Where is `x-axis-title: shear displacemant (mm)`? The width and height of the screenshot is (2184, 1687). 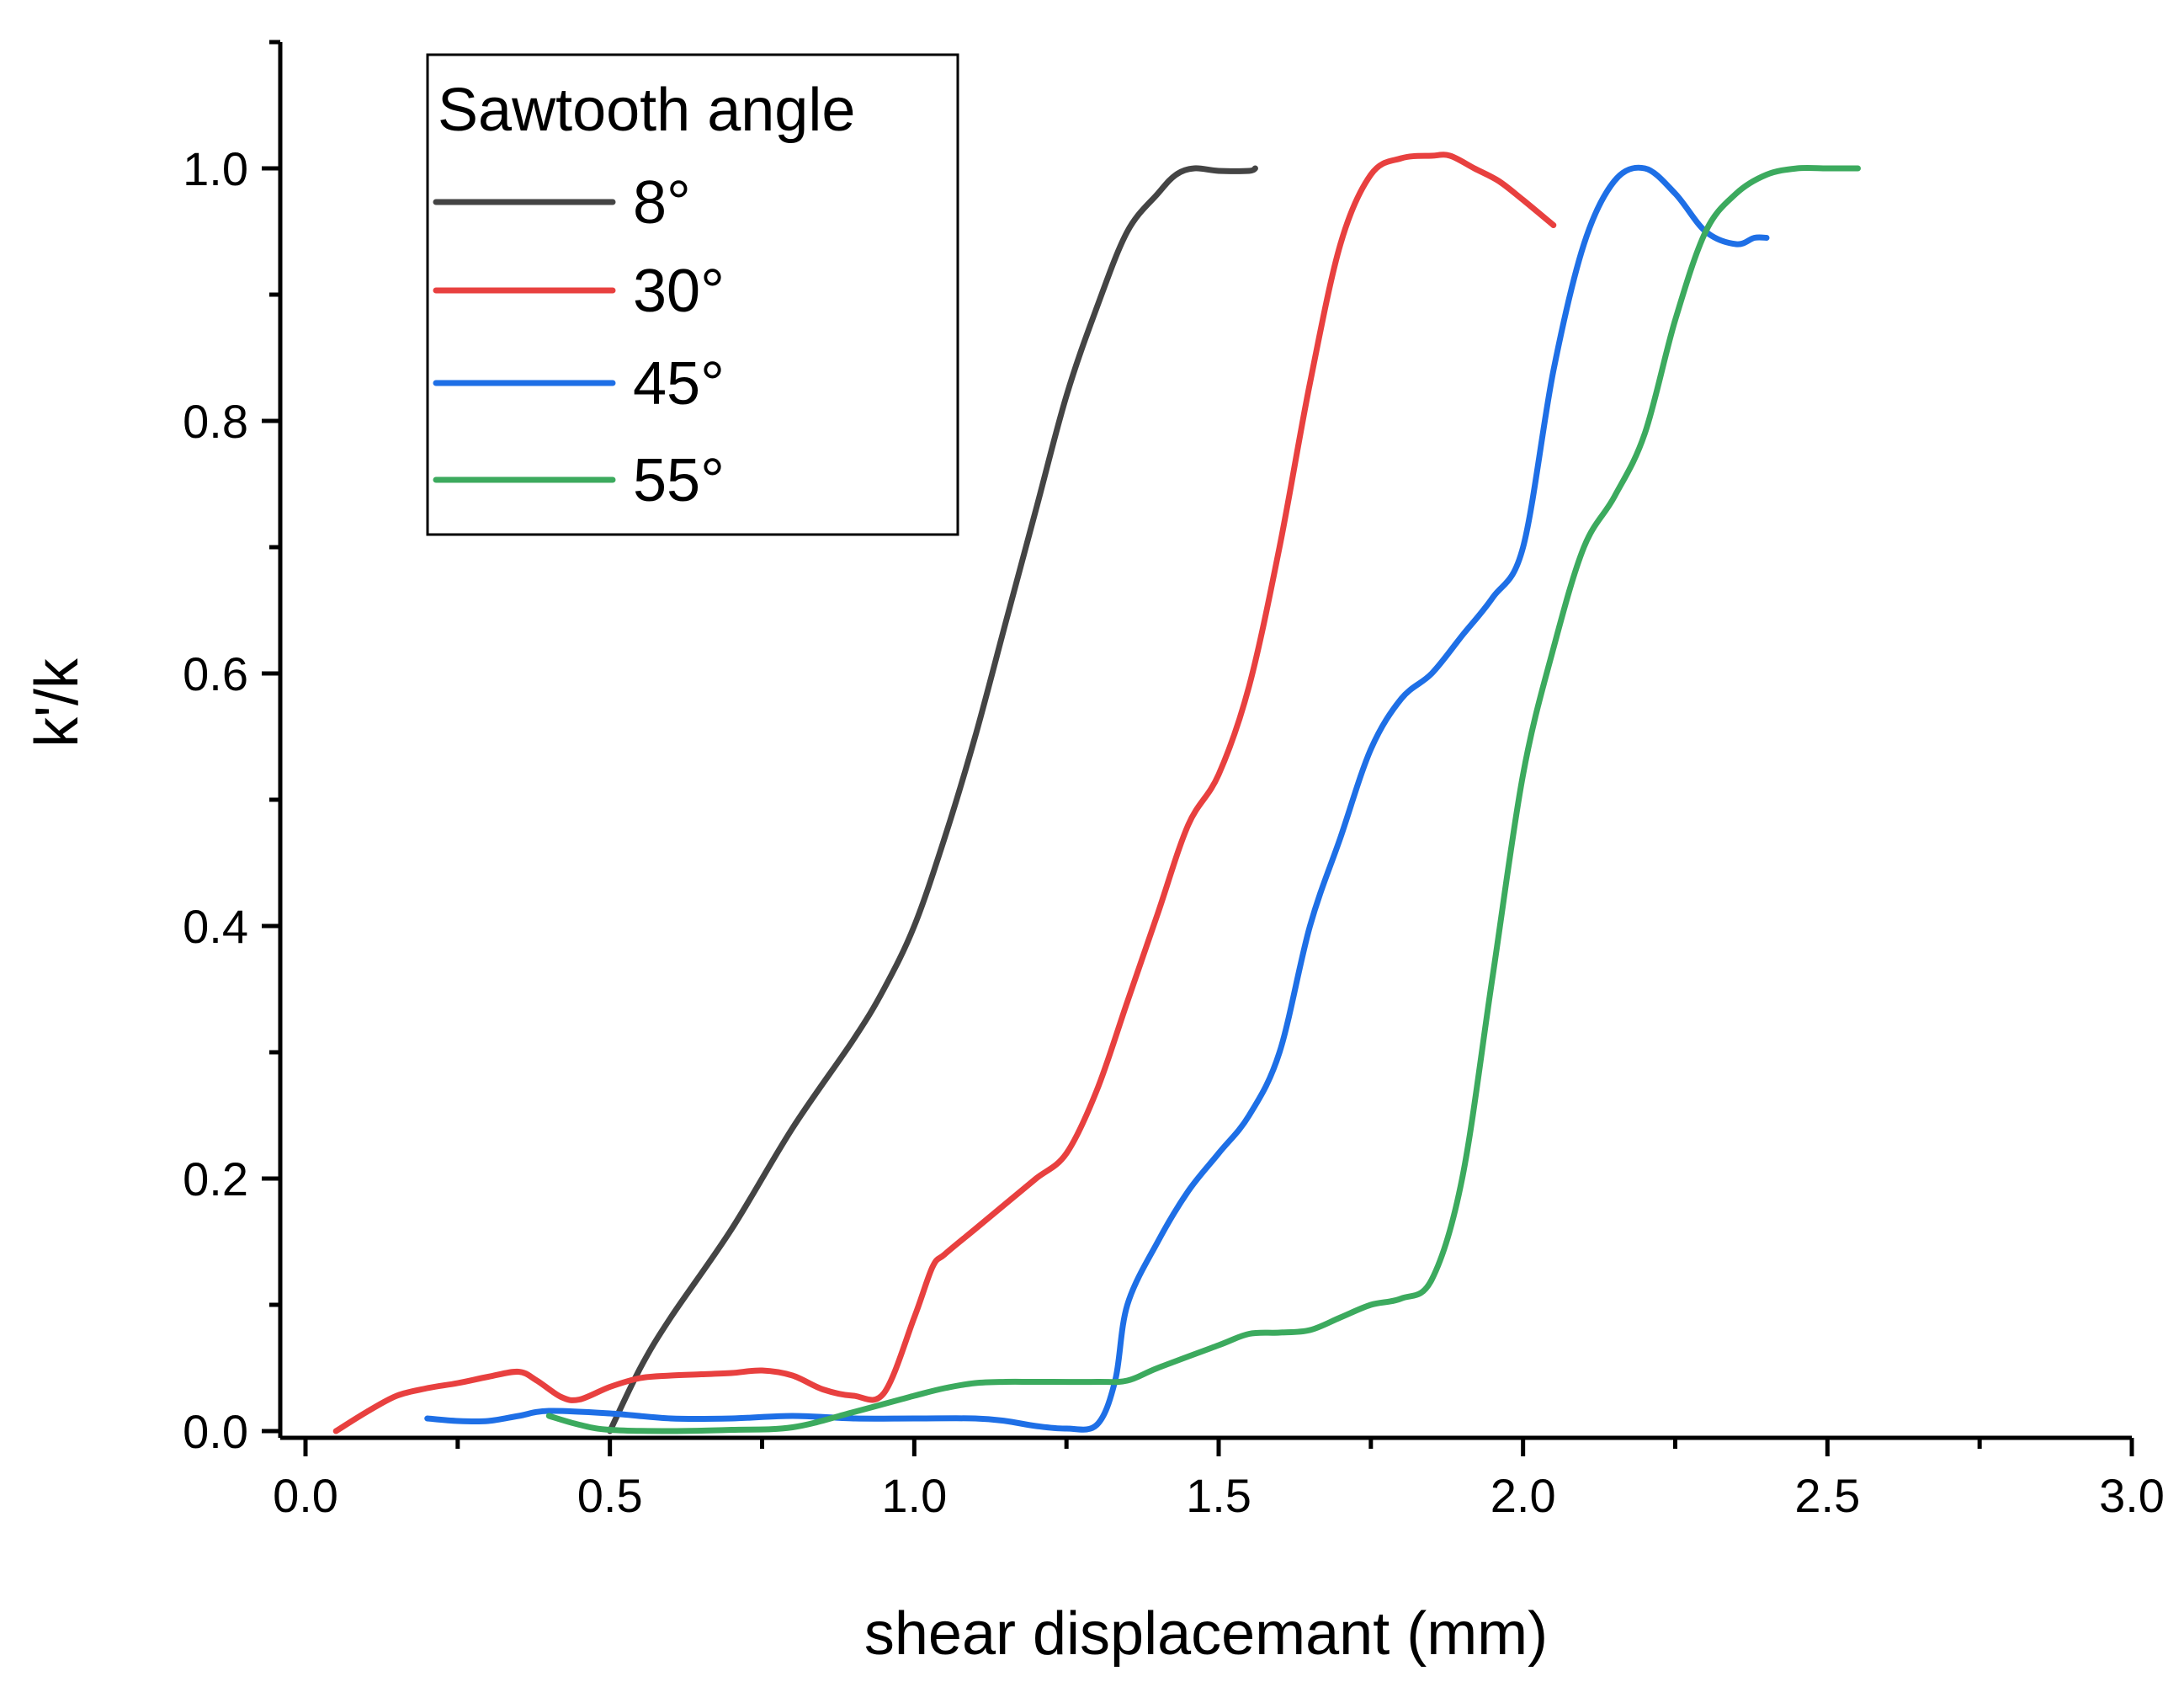 x-axis-title: shear displacemant (mm) is located at coordinates (1206, 1634).